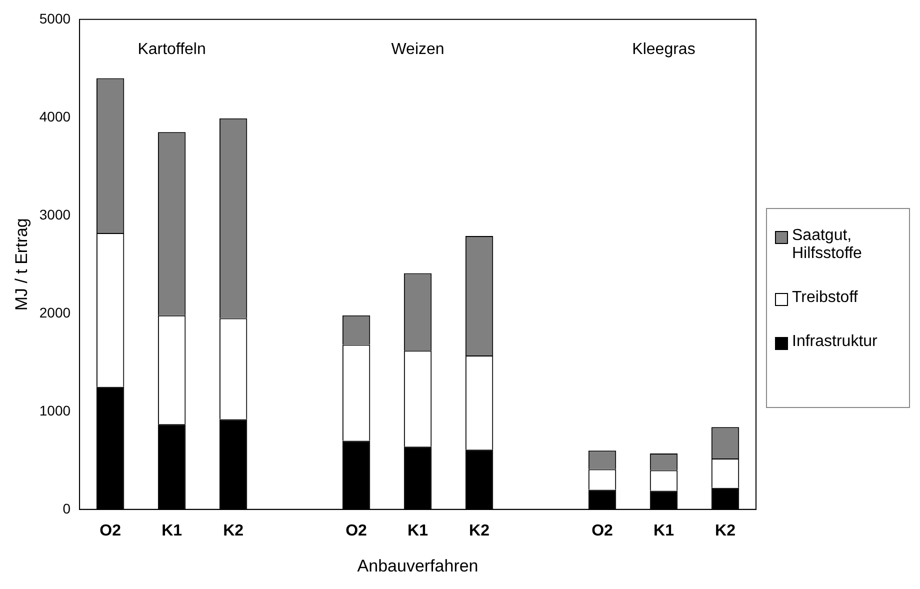  Describe the element at coordinates (825, 298) in the screenshot. I see `legend-label: Treibstoff` at that location.